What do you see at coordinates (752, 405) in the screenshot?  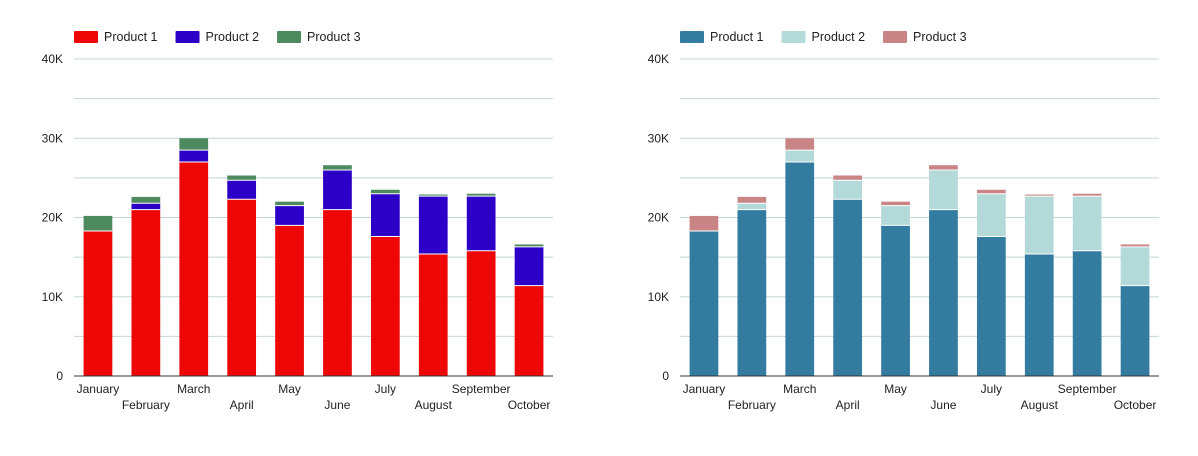 I see `x-tick-label: February` at bounding box center [752, 405].